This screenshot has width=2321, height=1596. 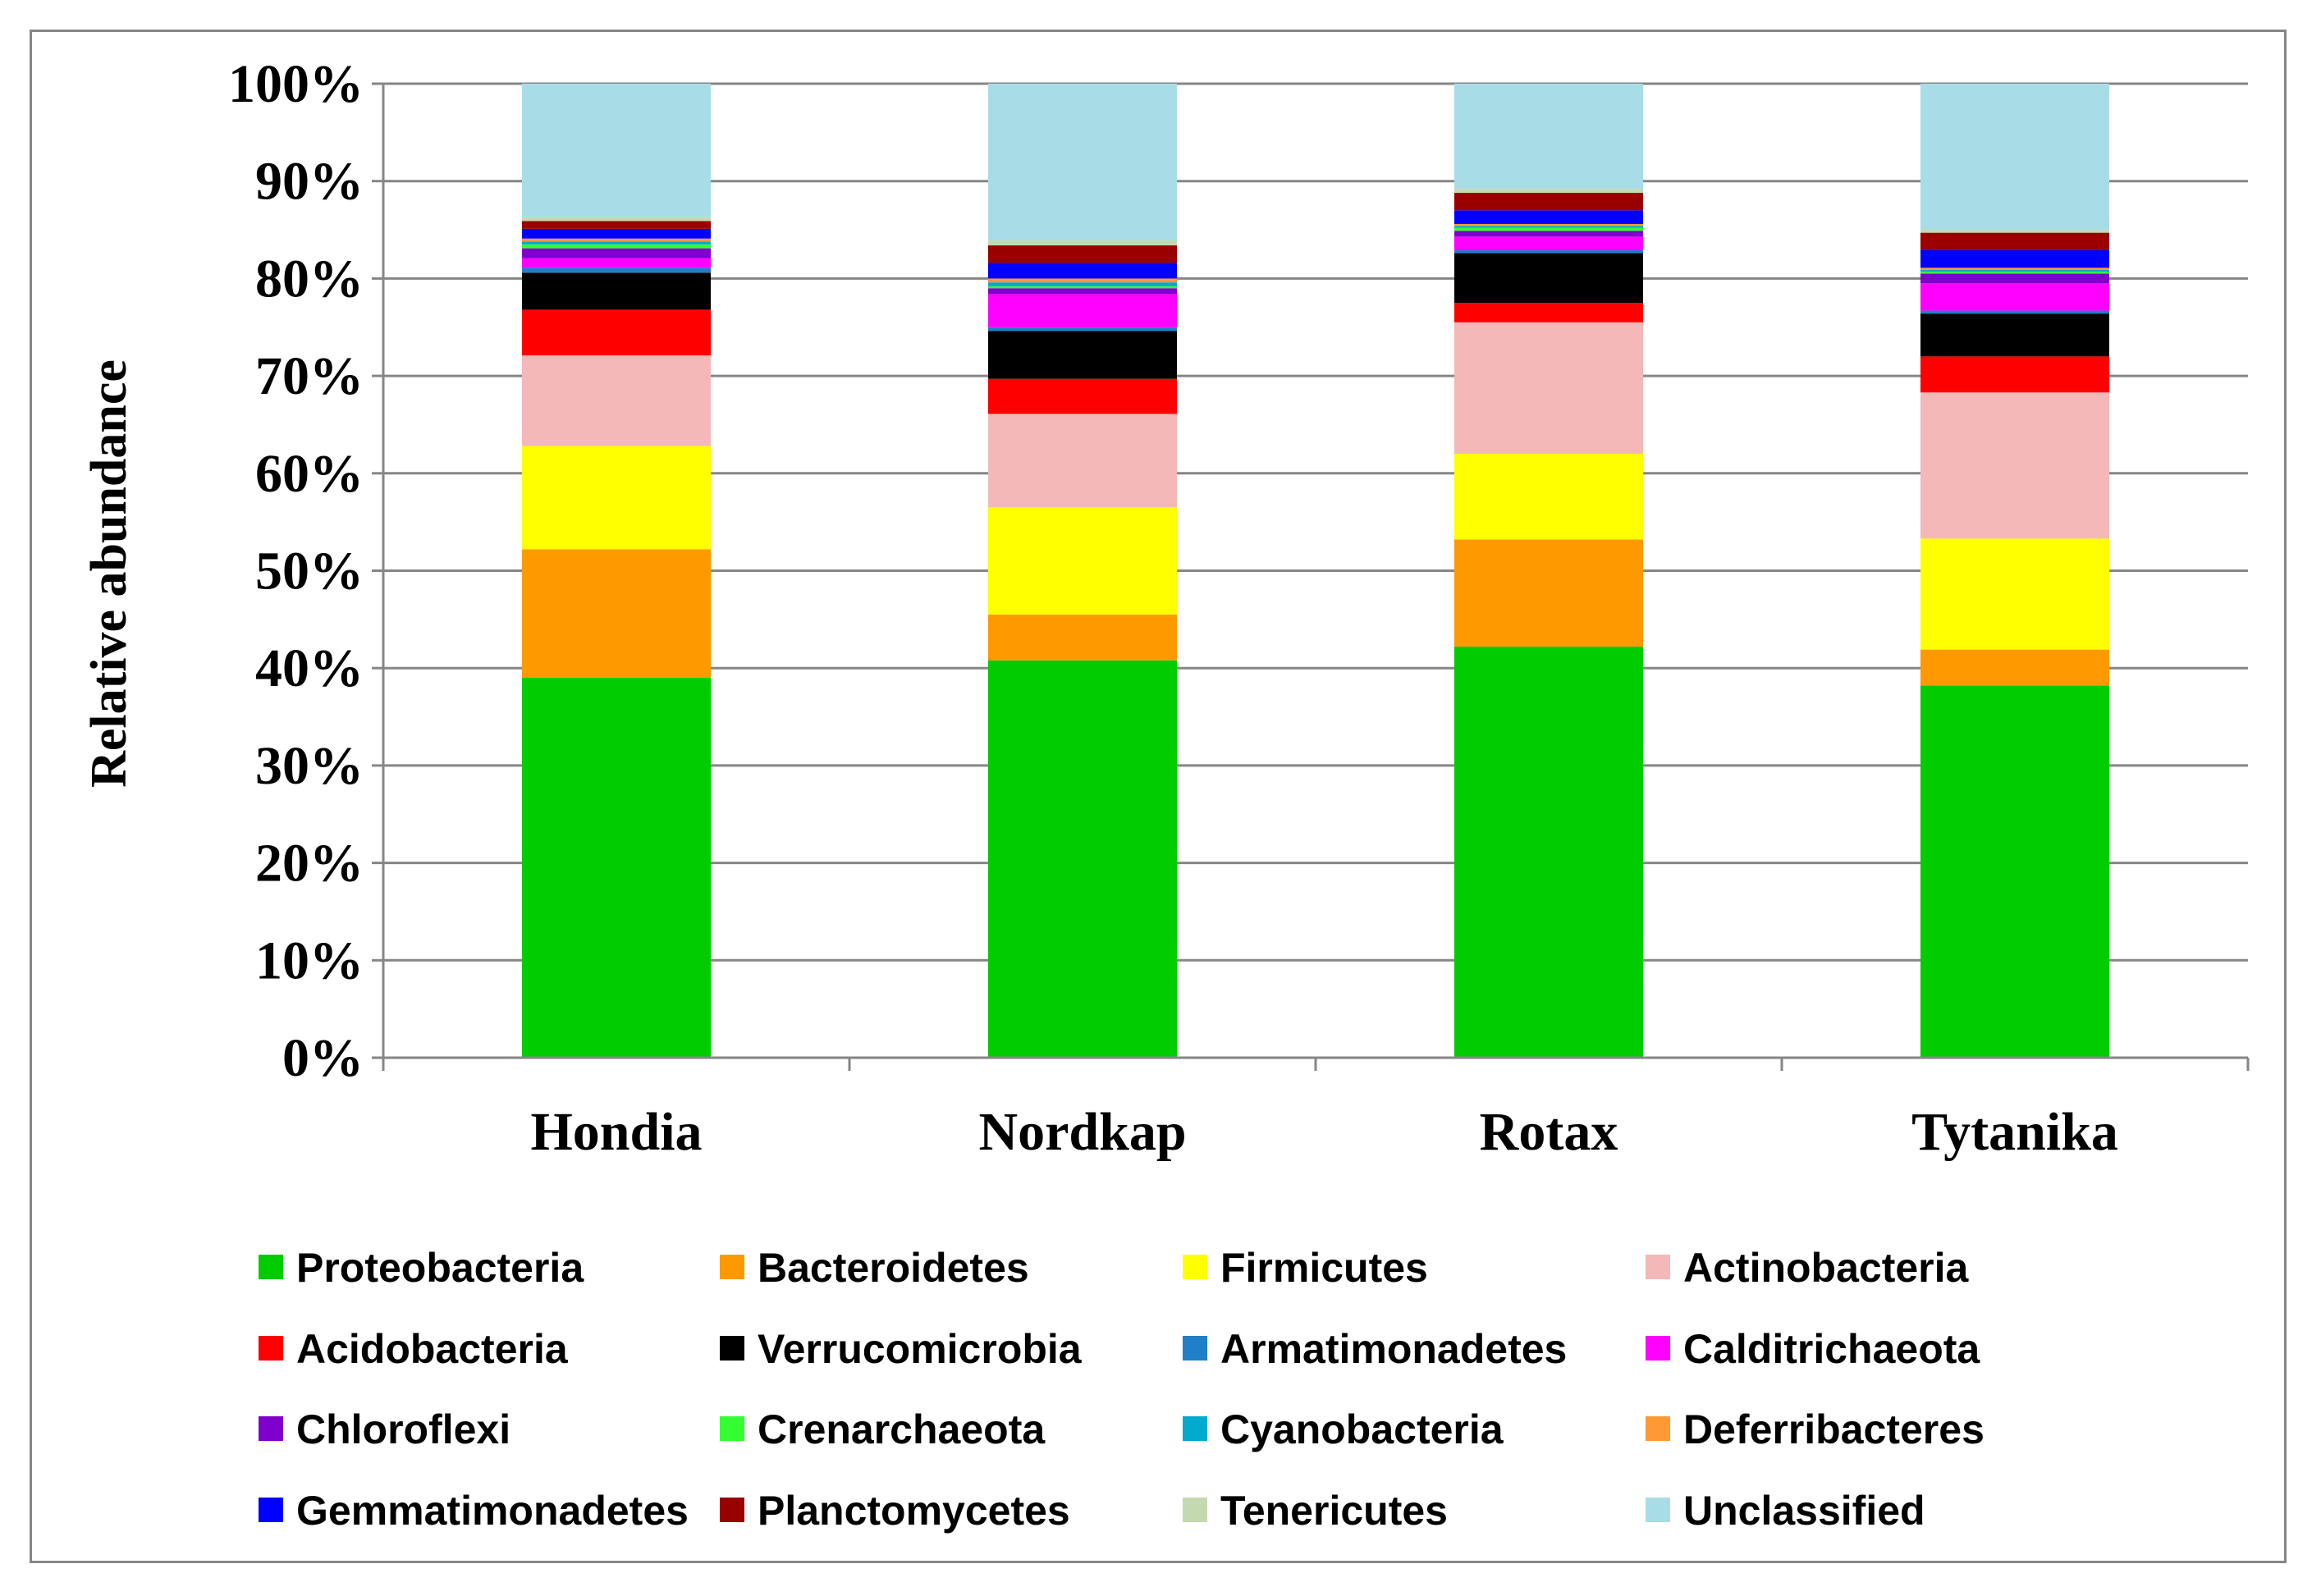 I want to click on legend-item: Crenarchaeota, so click(x=883, y=1429).